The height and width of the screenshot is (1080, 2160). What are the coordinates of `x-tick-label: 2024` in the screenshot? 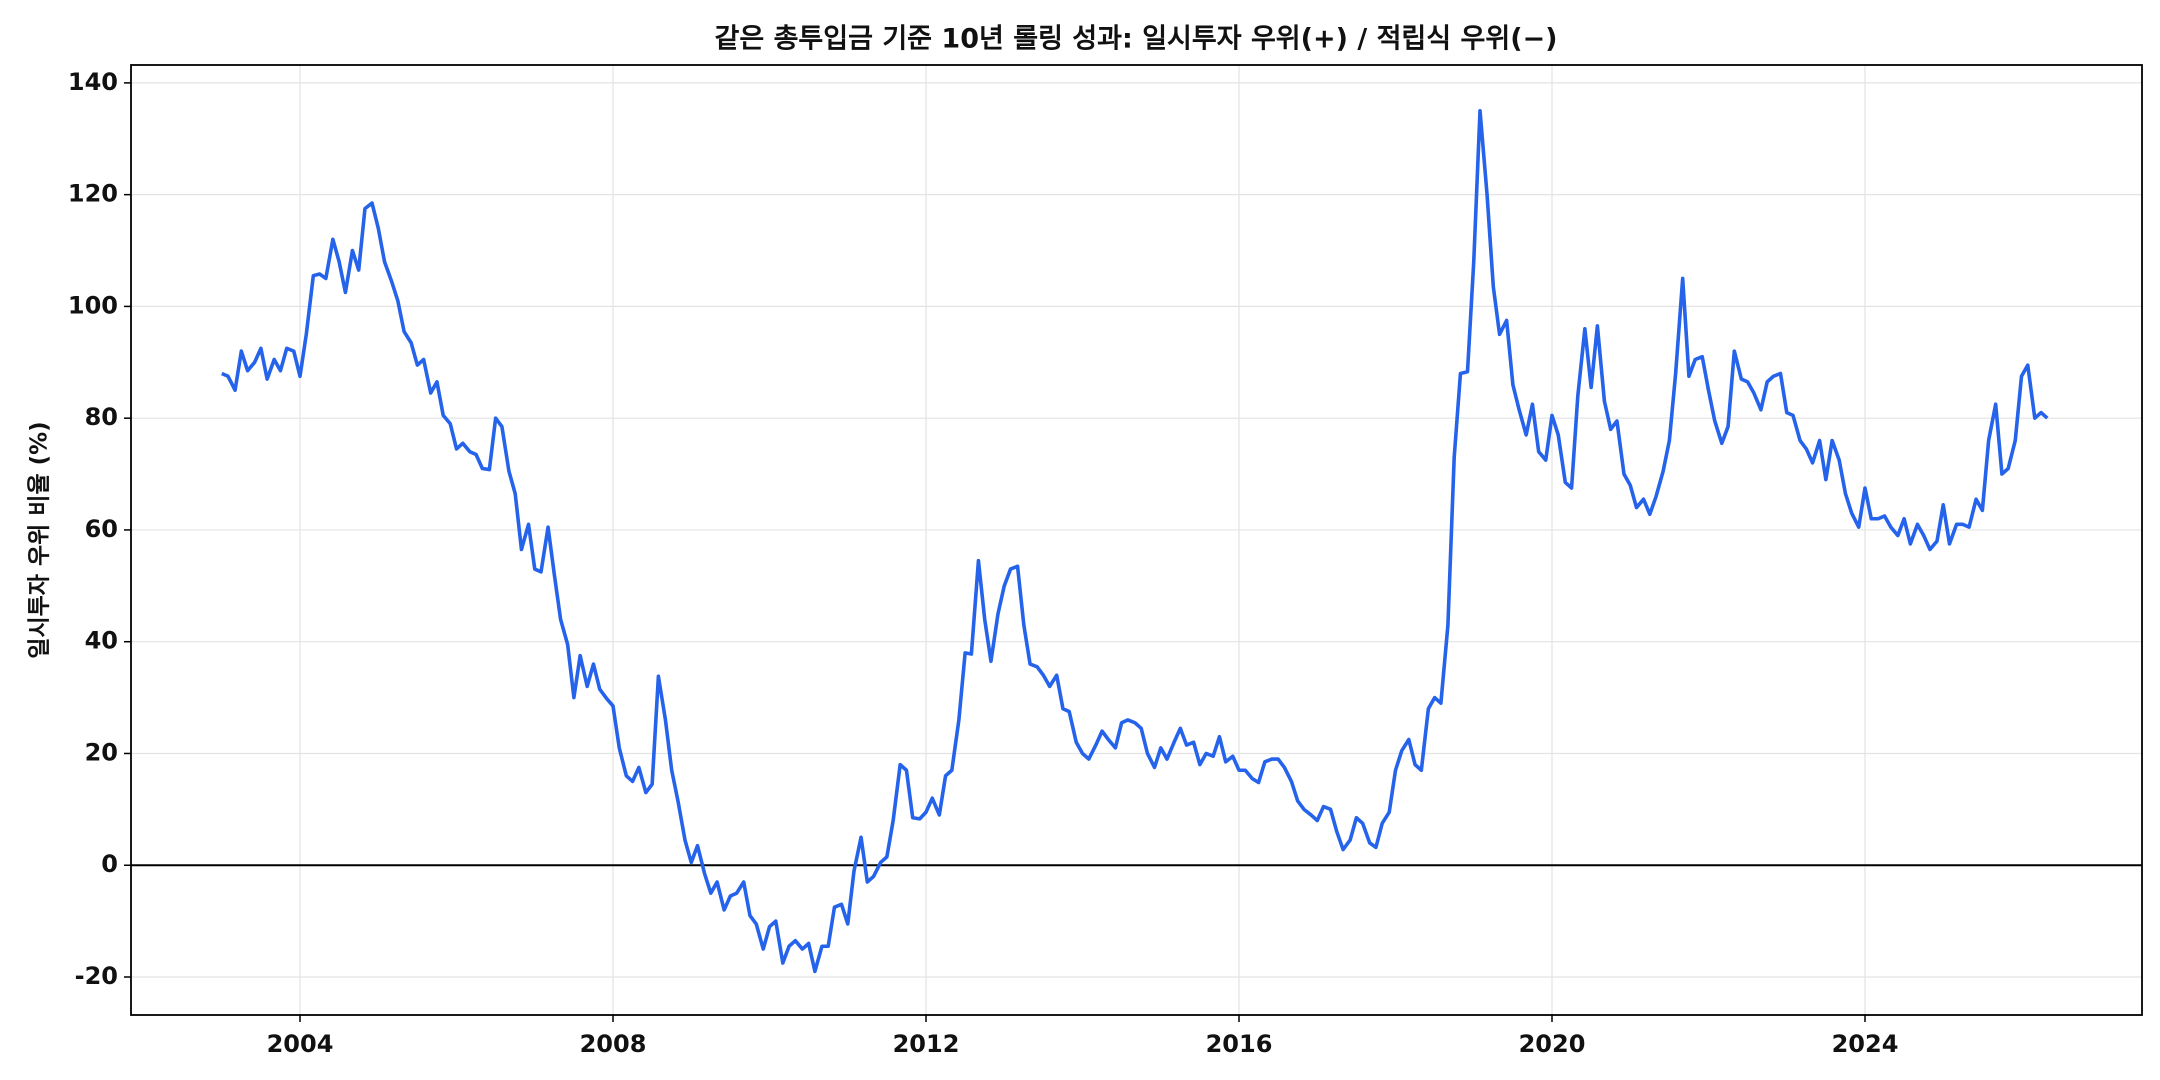 It's located at (1865, 1044).